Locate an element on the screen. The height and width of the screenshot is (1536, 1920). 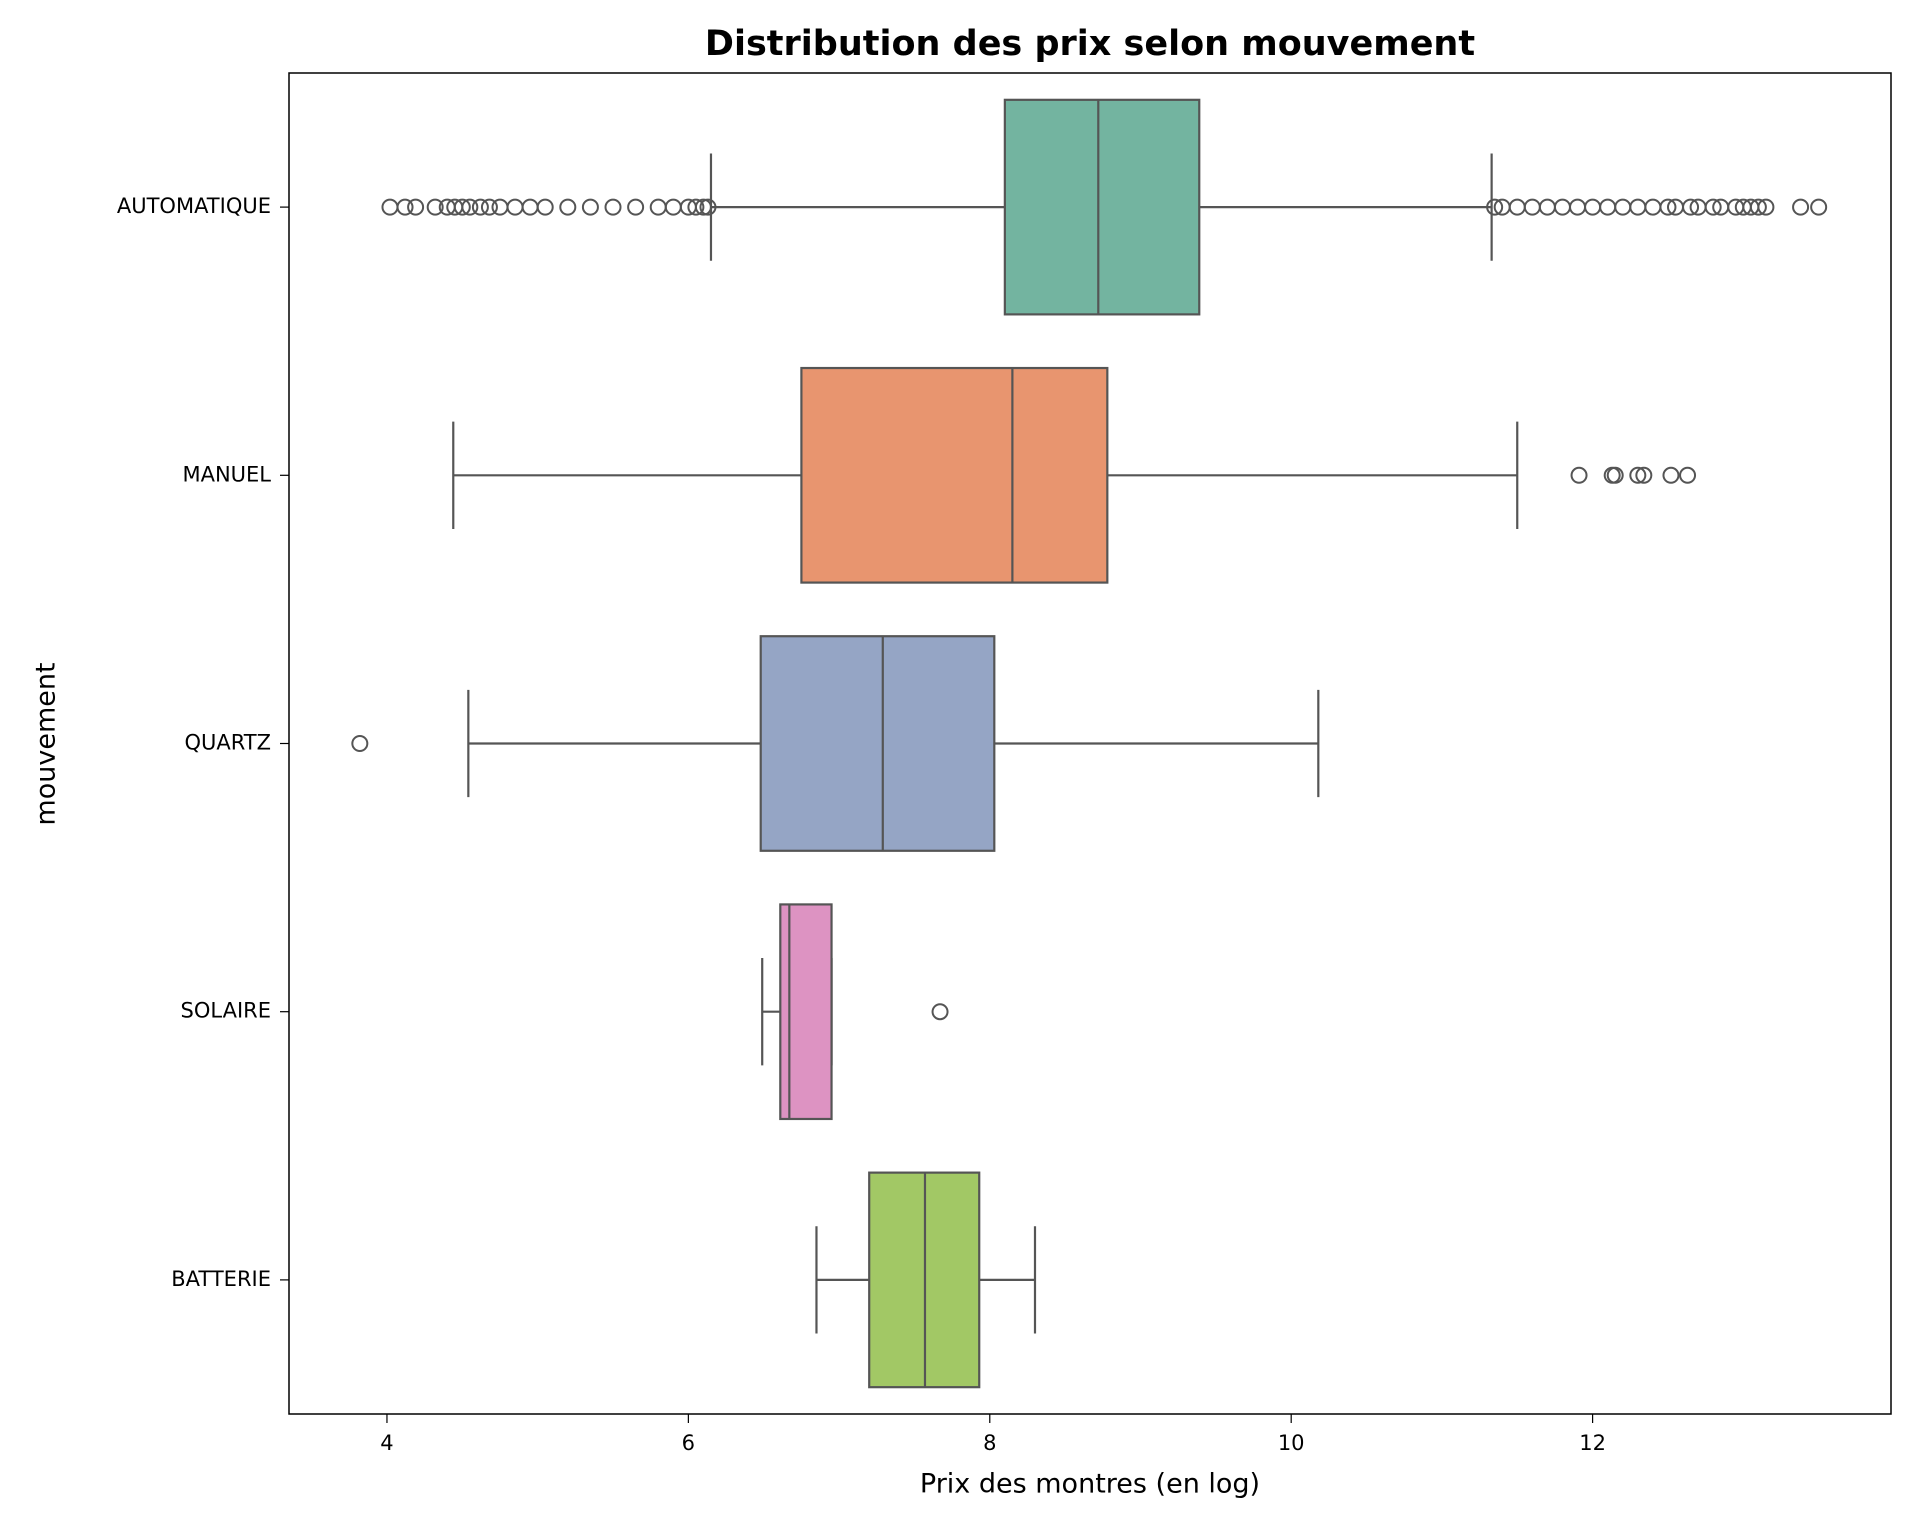
y-tick-label: QUARTZ is located at coordinates (227, 743).